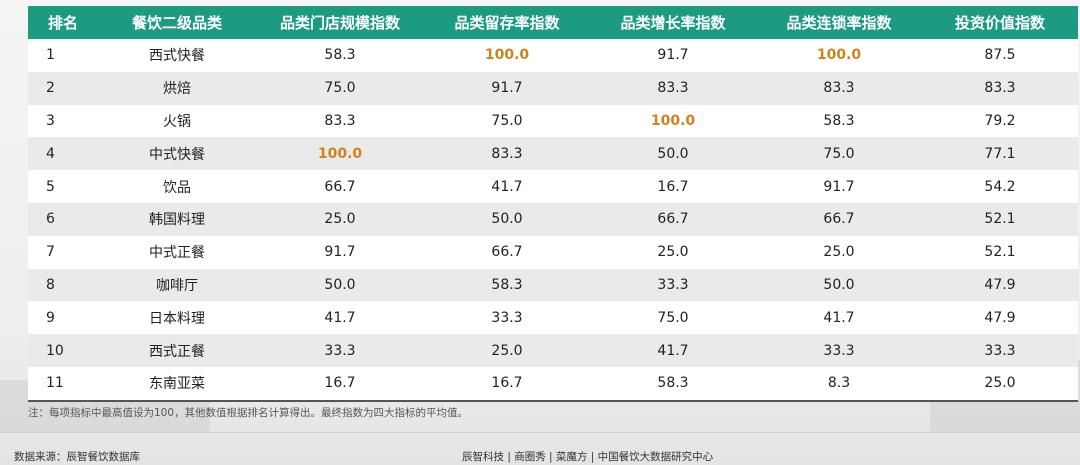 Image resolution: width=1080 pixels, height=465 pixels. What do you see at coordinates (507, 22) in the screenshot?
I see `column-header: 品类留存率指数` at bounding box center [507, 22].